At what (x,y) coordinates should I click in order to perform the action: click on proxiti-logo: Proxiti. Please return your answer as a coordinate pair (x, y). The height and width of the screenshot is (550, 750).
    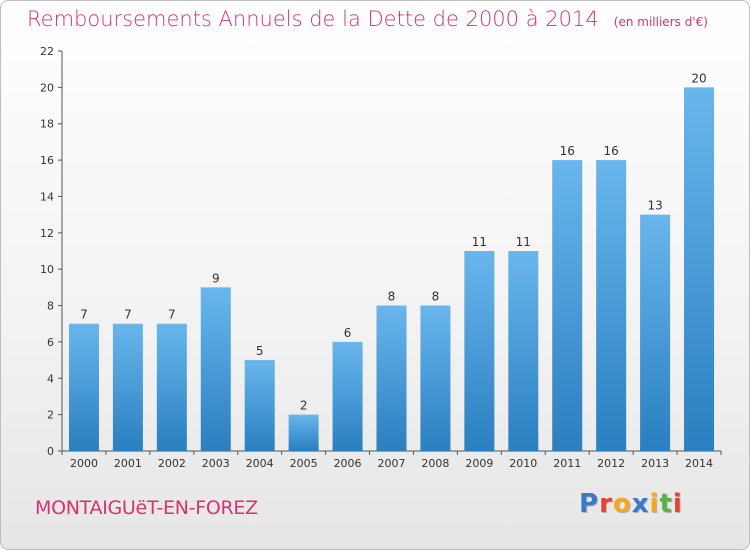
    Looking at the image, I should click on (631, 504).